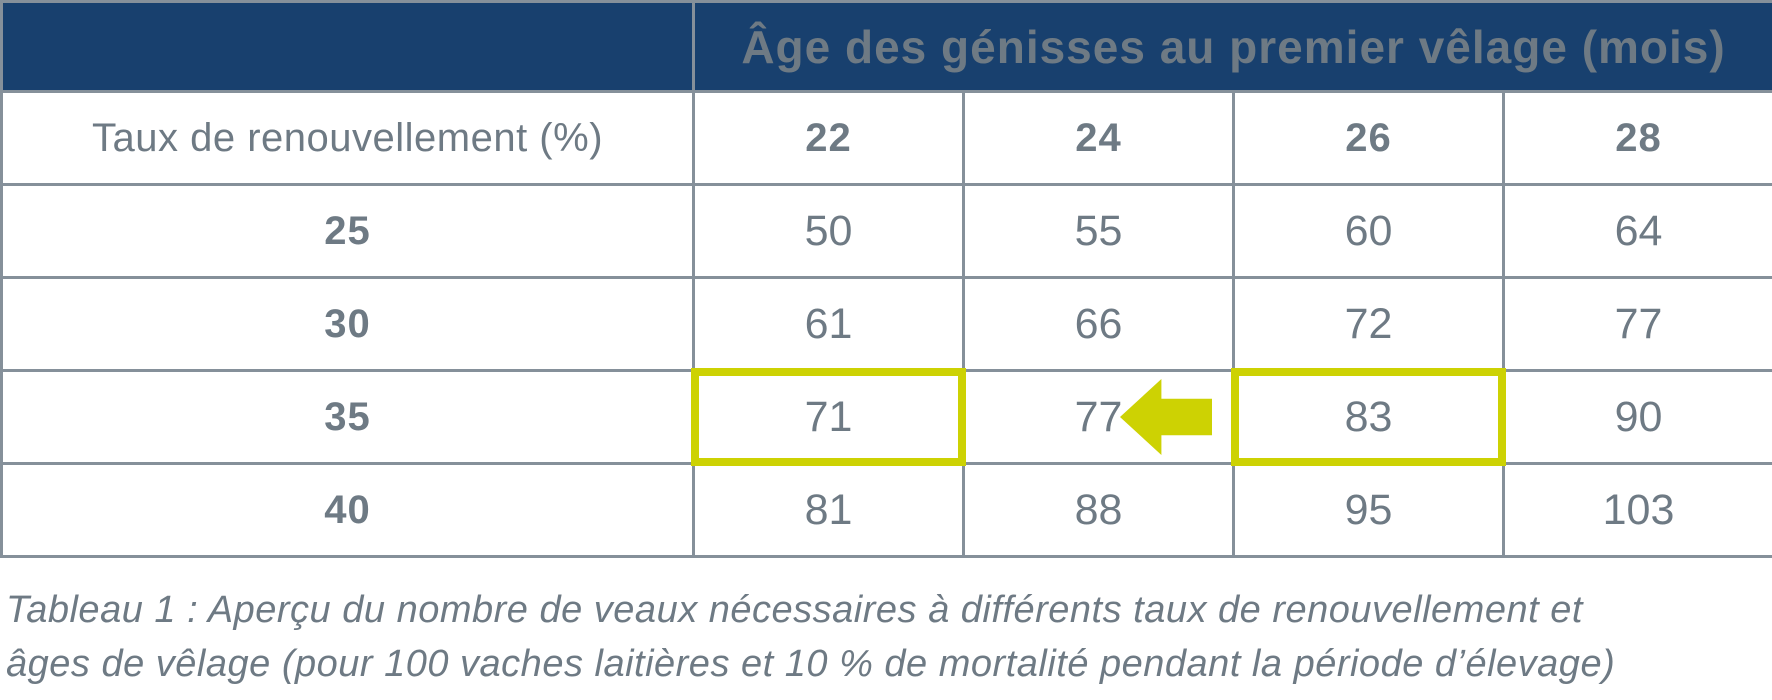  Describe the element at coordinates (347, 510) in the screenshot. I see `row-label-40: 40` at that location.